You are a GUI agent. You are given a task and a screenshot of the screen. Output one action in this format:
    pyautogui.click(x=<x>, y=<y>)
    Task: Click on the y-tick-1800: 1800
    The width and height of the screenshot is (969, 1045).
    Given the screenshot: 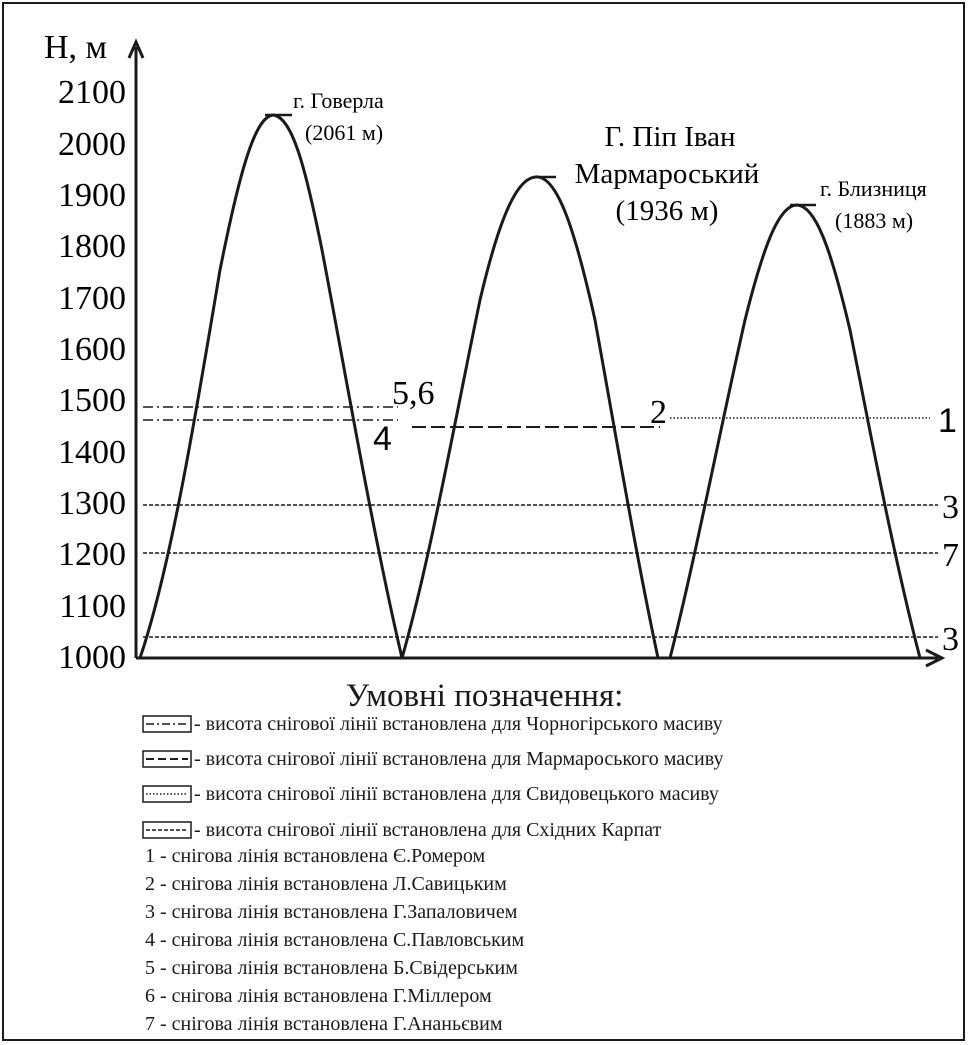 What is the action you would take?
    pyautogui.click(x=92, y=246)
    